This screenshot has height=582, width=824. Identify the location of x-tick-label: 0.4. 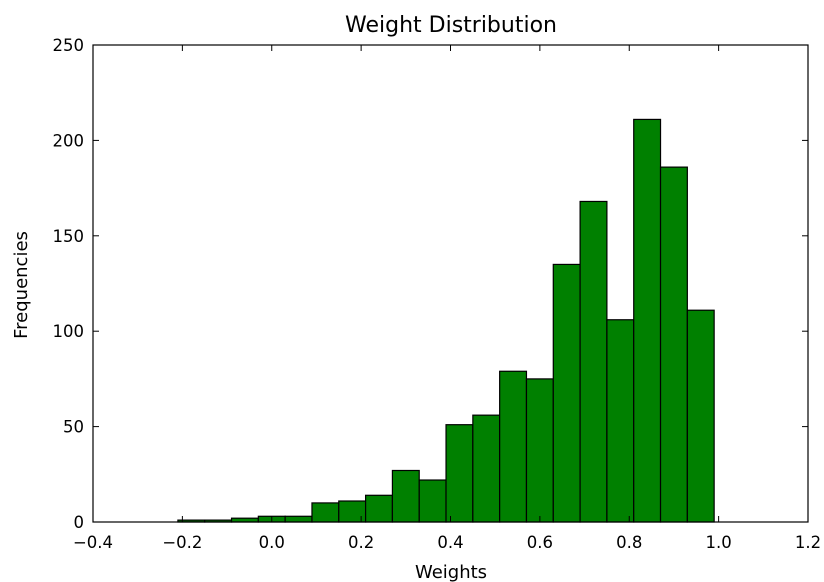
(450, 542).